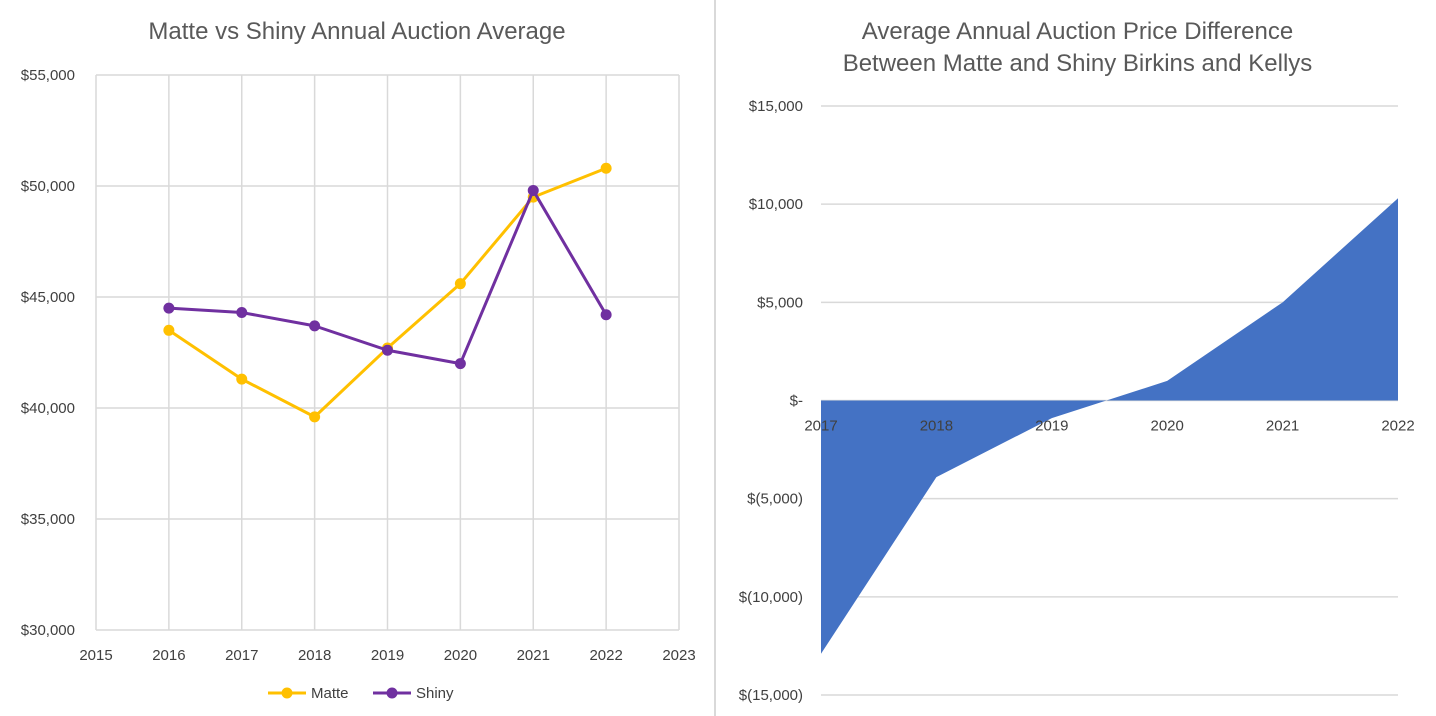 The height and width of the screenshot is (716, 1436). What do you see at coordinates (780, 302) in the screenshot?
I see `right-y-tick-label: $5,000` at bounding box center [780, 302].